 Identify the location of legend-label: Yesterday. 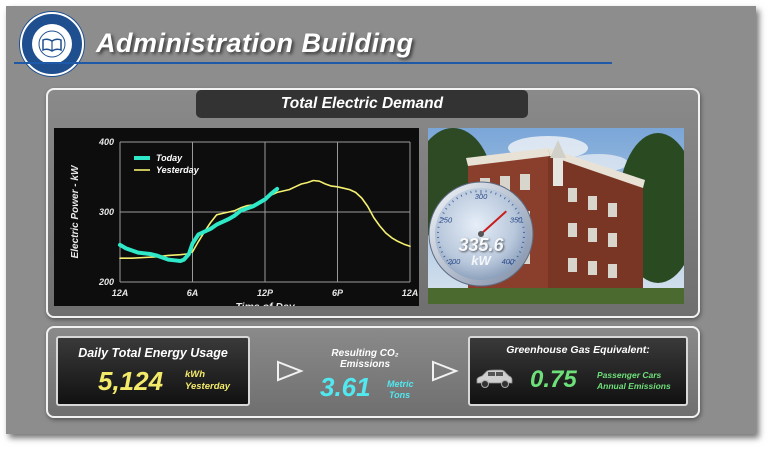
(178, 170).